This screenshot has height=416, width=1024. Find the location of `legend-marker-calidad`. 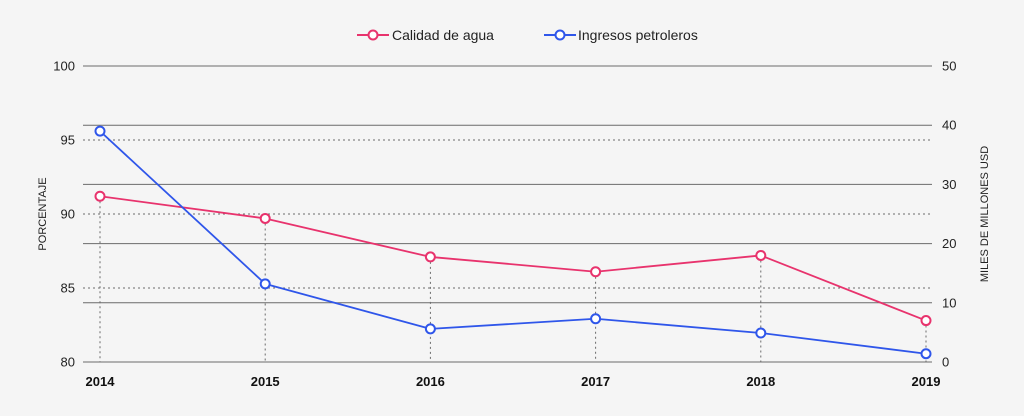

legend-marker-calidad is located at coordinates (373, 35).